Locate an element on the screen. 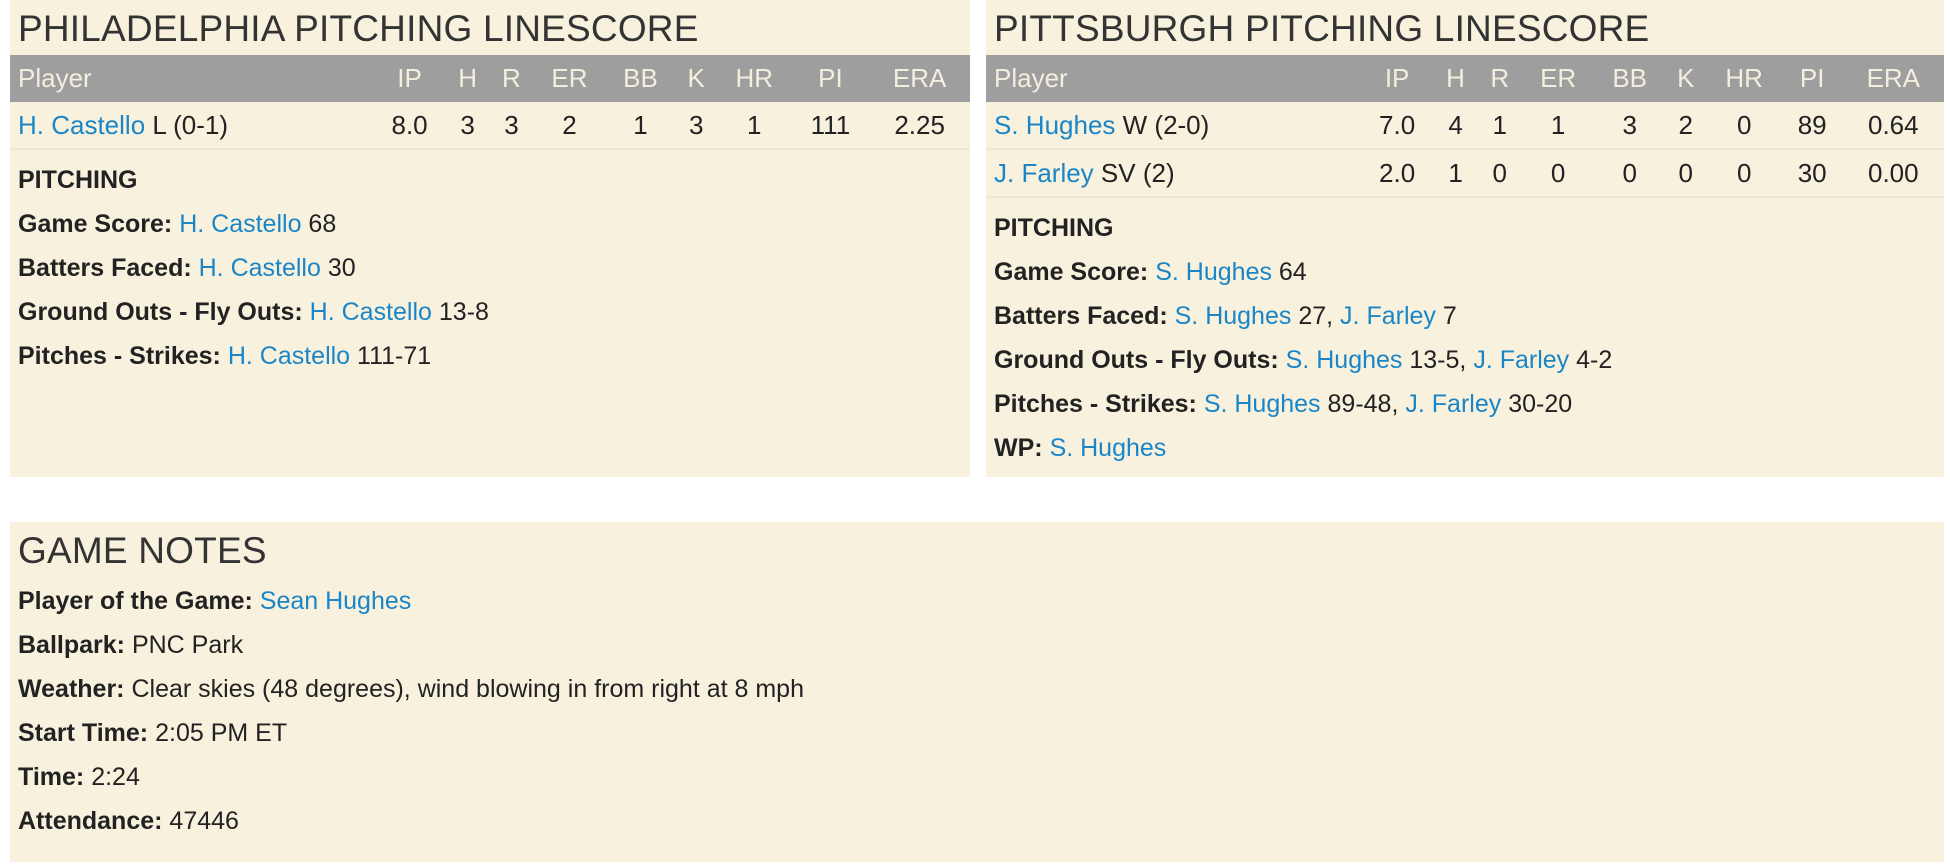  column-header: R is located at coordinates (511, 78).